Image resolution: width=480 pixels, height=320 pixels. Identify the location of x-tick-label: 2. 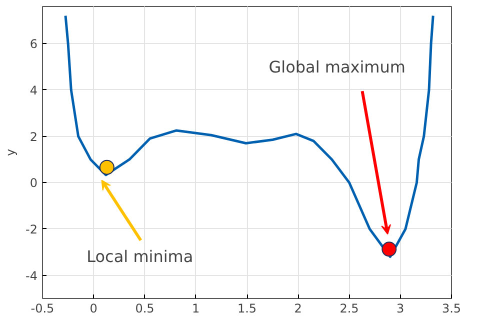
(298, 309).